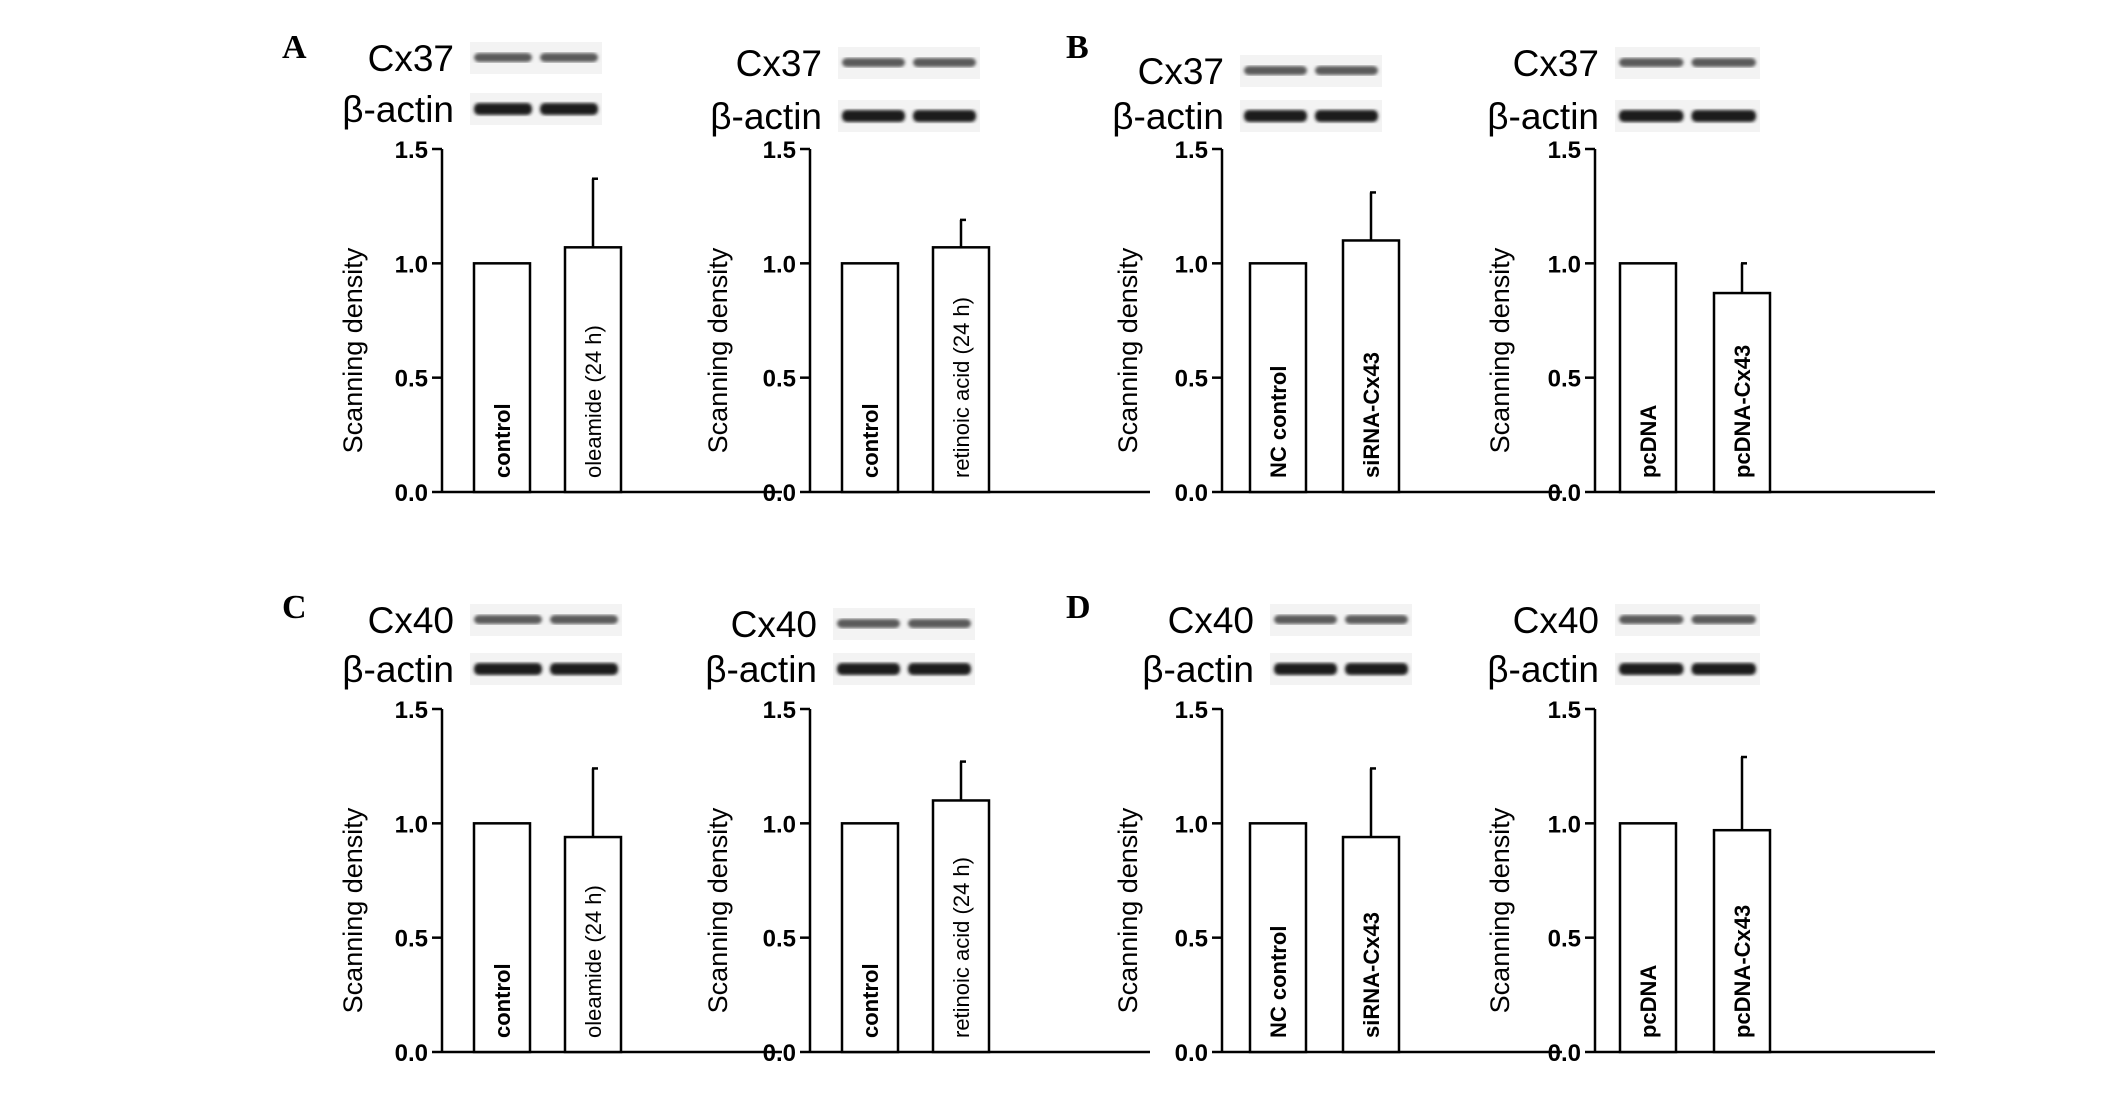  I want to click on panel-letter-c: C, so click(294, 607).